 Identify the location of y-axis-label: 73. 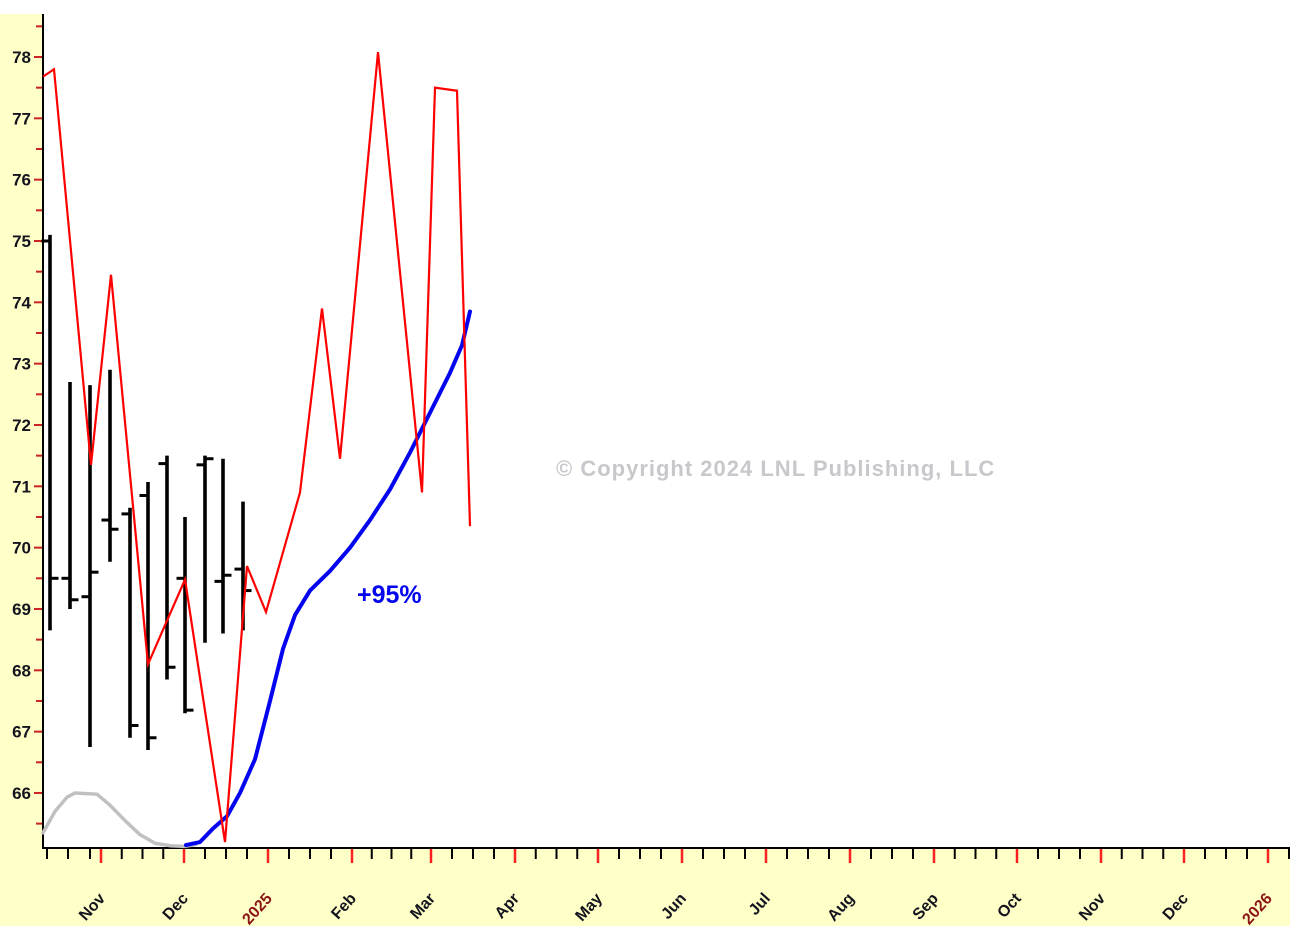
(21, 364).